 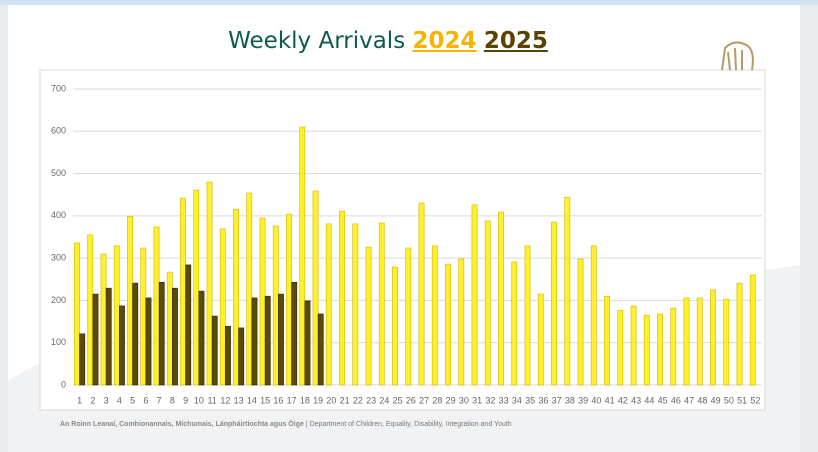 What do you see at coordinates (515, 41) in the screenshot?
I see `legend-2025: 2025` at bounding box center [515, 41].